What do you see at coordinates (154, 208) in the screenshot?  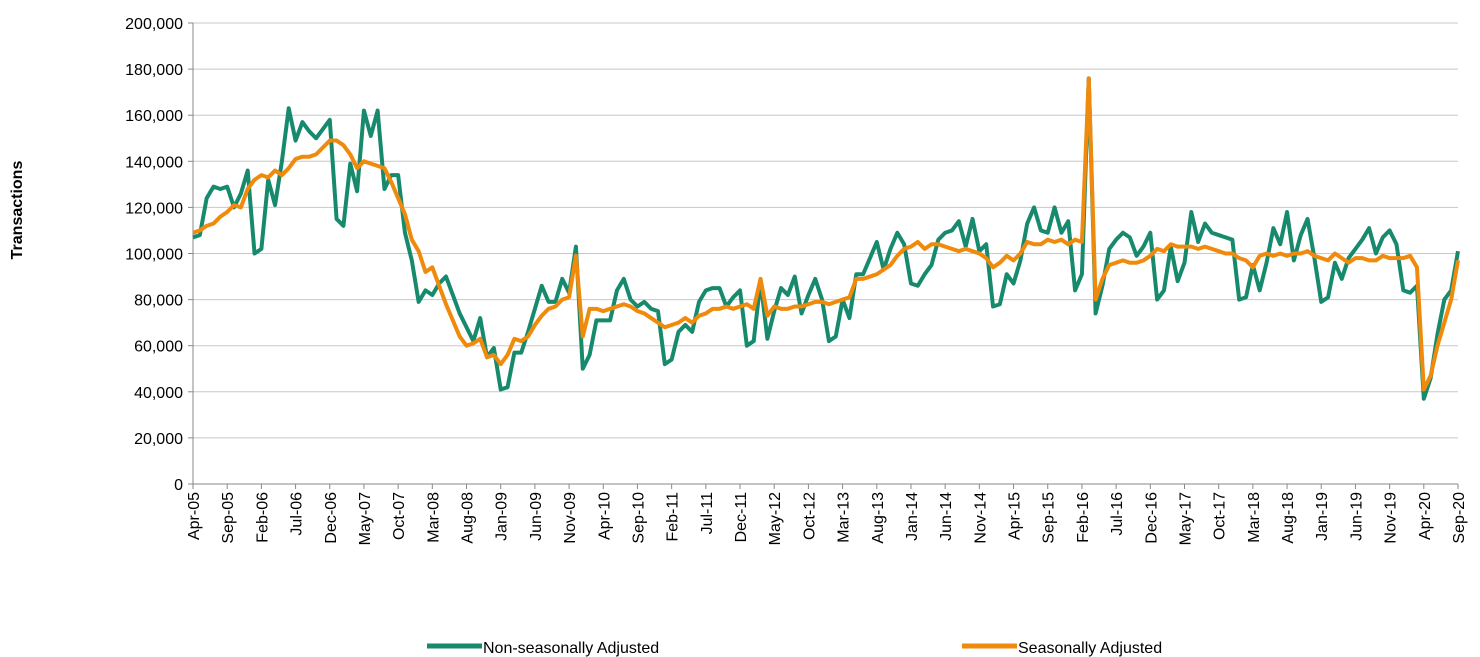 I see `y-tick-label: 120,000` at bounding box center [154, 208].